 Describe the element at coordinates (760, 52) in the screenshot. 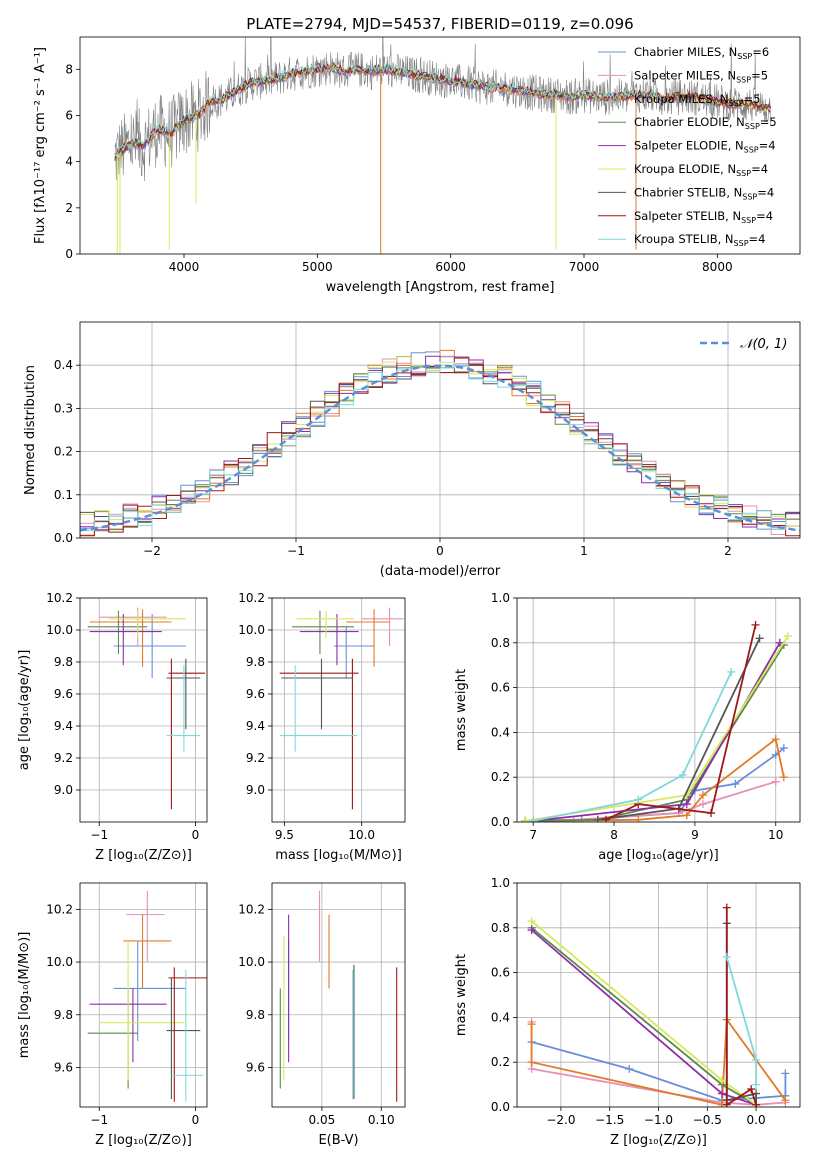

I see `legend-suffix: =6` at that location.